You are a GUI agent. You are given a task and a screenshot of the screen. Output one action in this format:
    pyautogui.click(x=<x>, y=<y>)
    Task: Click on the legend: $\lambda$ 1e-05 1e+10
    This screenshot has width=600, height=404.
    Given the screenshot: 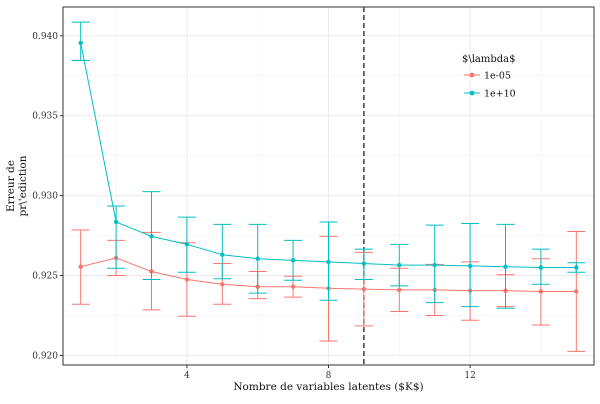 What is the action you would take?
    pyautogui.click(x=489, y=77)
    